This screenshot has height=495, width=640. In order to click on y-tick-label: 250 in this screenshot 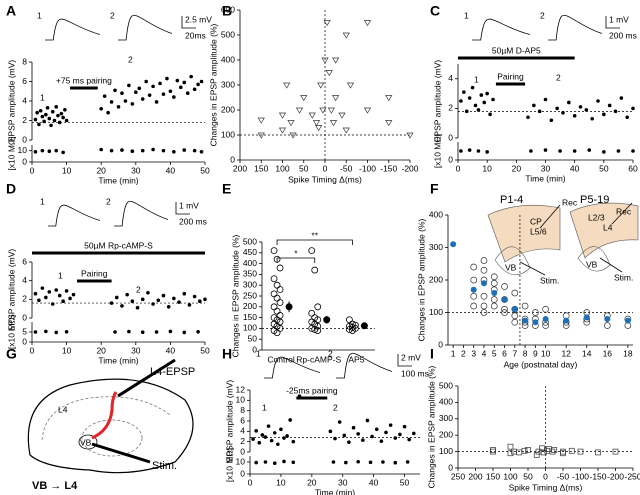, I will do `click(250, 295)`.